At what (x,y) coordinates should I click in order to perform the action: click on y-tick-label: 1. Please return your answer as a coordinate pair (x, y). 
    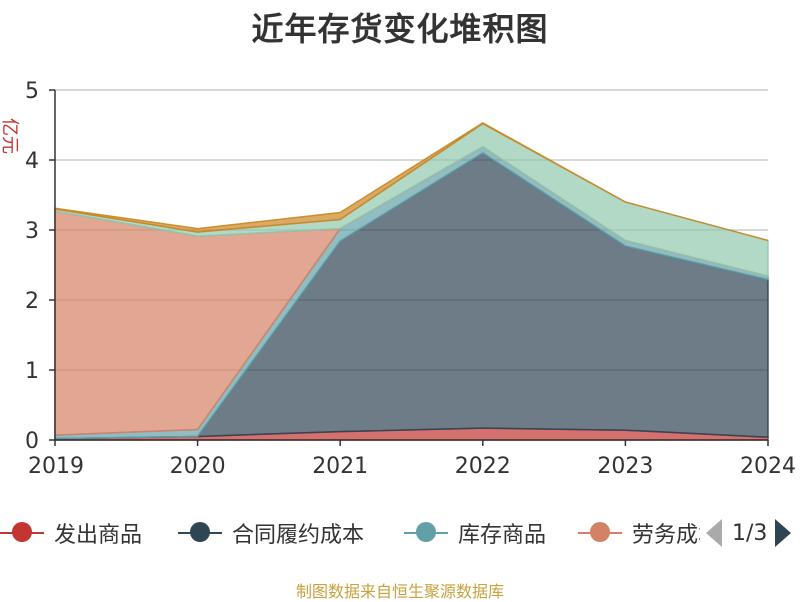
    Looking at the image, I should click on (32, 371).